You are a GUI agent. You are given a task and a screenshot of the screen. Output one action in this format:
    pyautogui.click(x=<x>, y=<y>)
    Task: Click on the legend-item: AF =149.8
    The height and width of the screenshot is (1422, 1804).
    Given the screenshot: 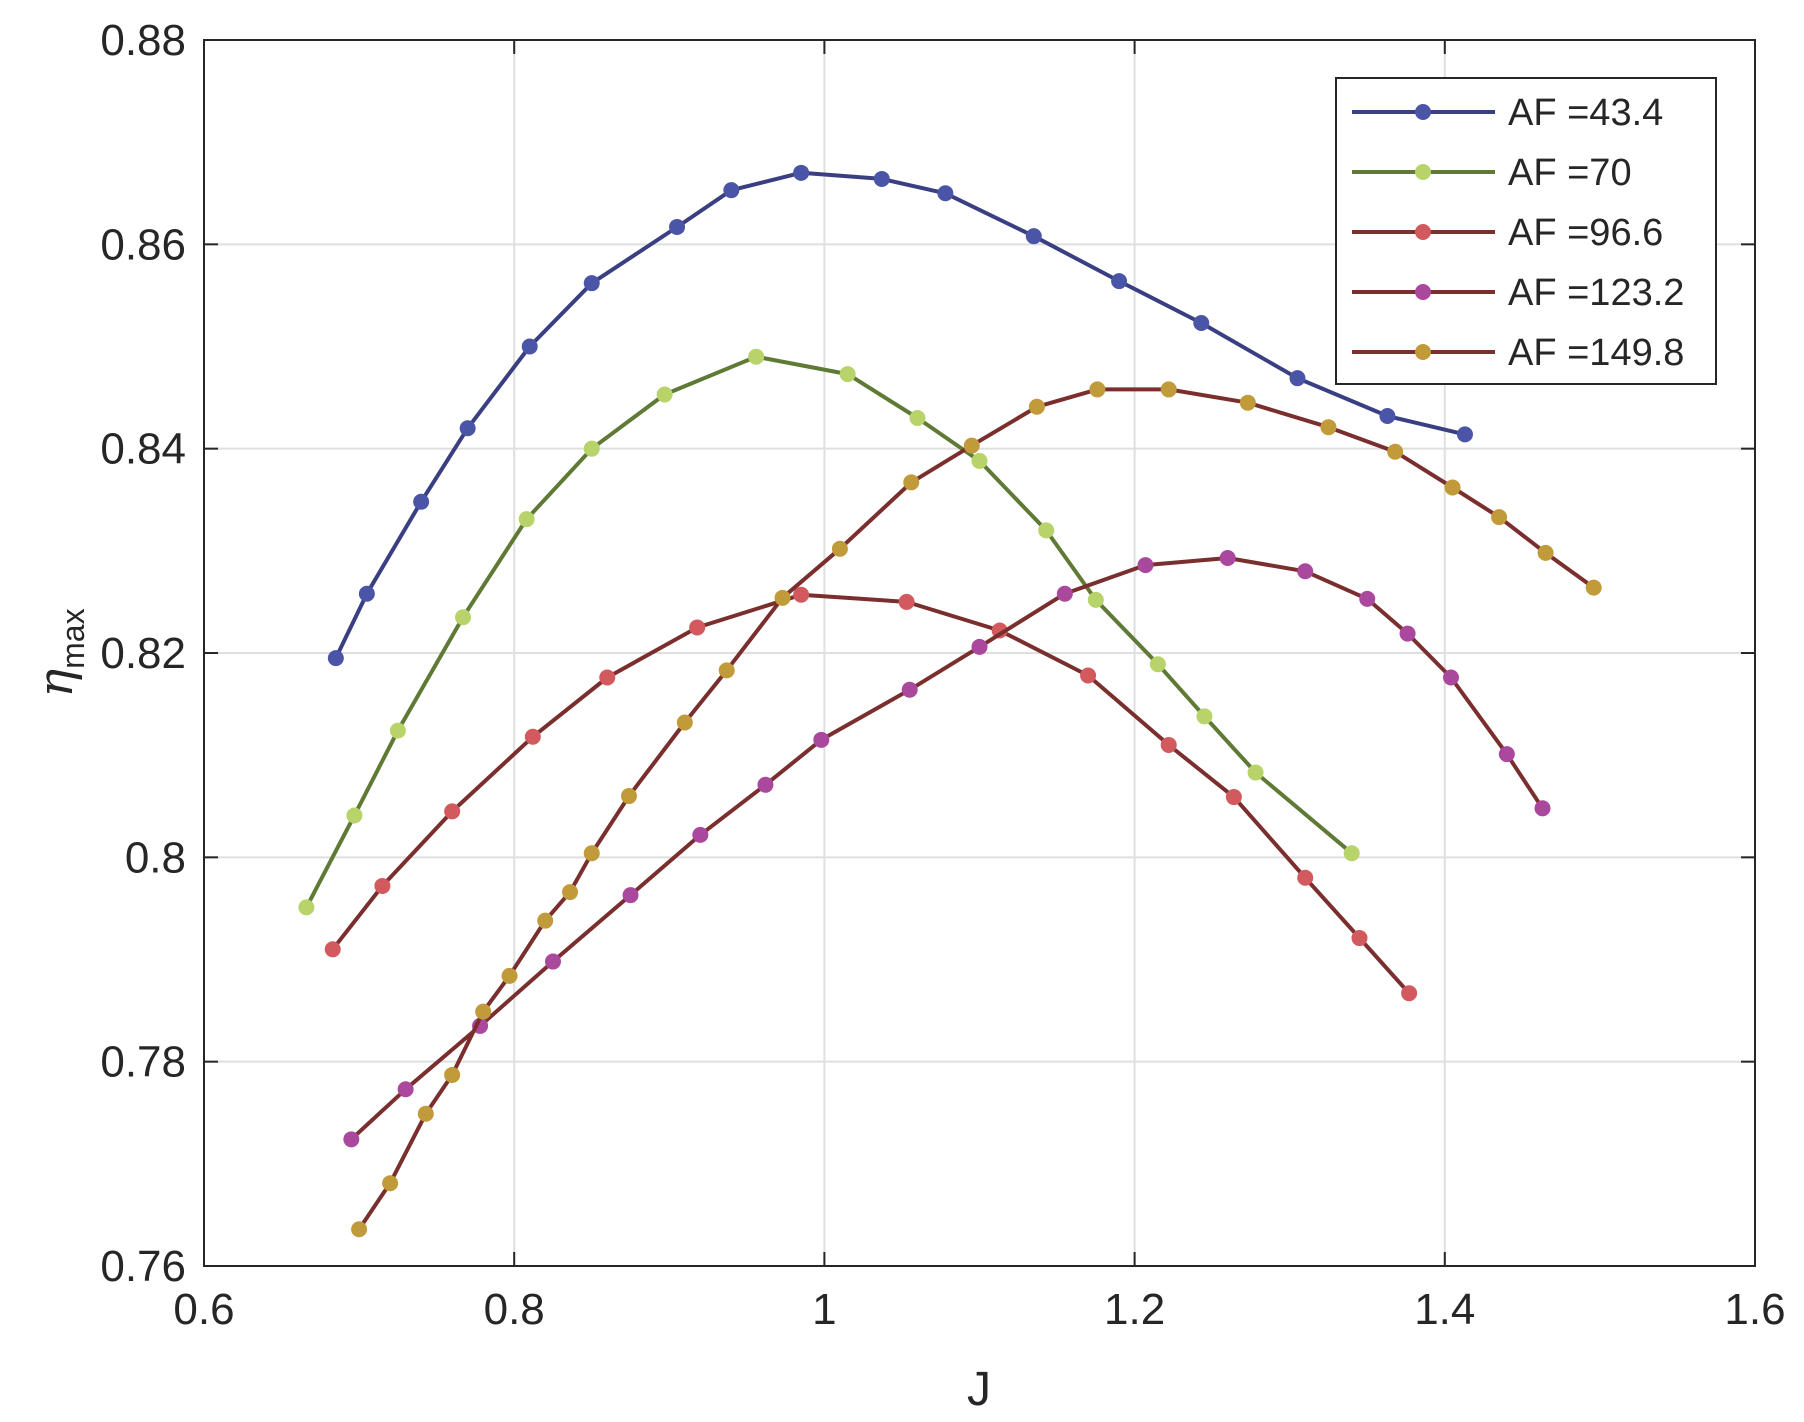 What is the action you would take?
    pyautogui.click(x=1518, y=353)
    